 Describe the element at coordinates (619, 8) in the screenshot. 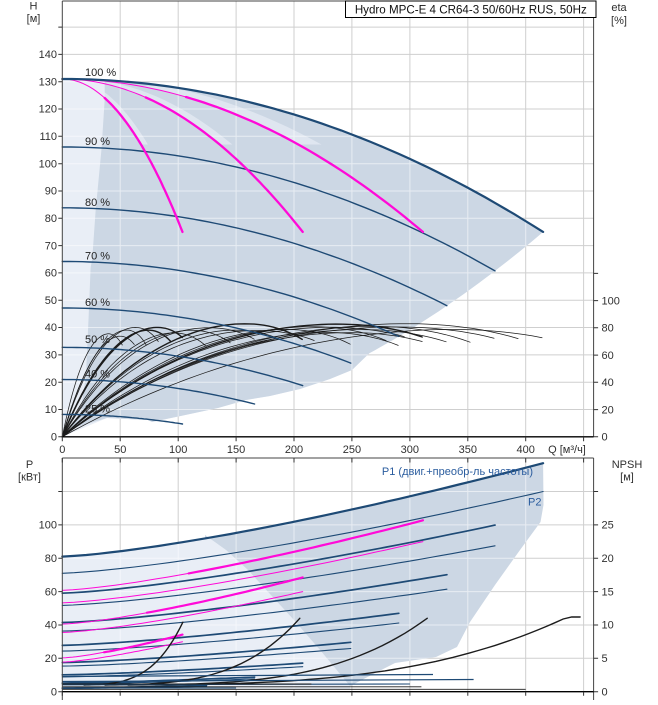

I see `svg-text: eta` at that location.